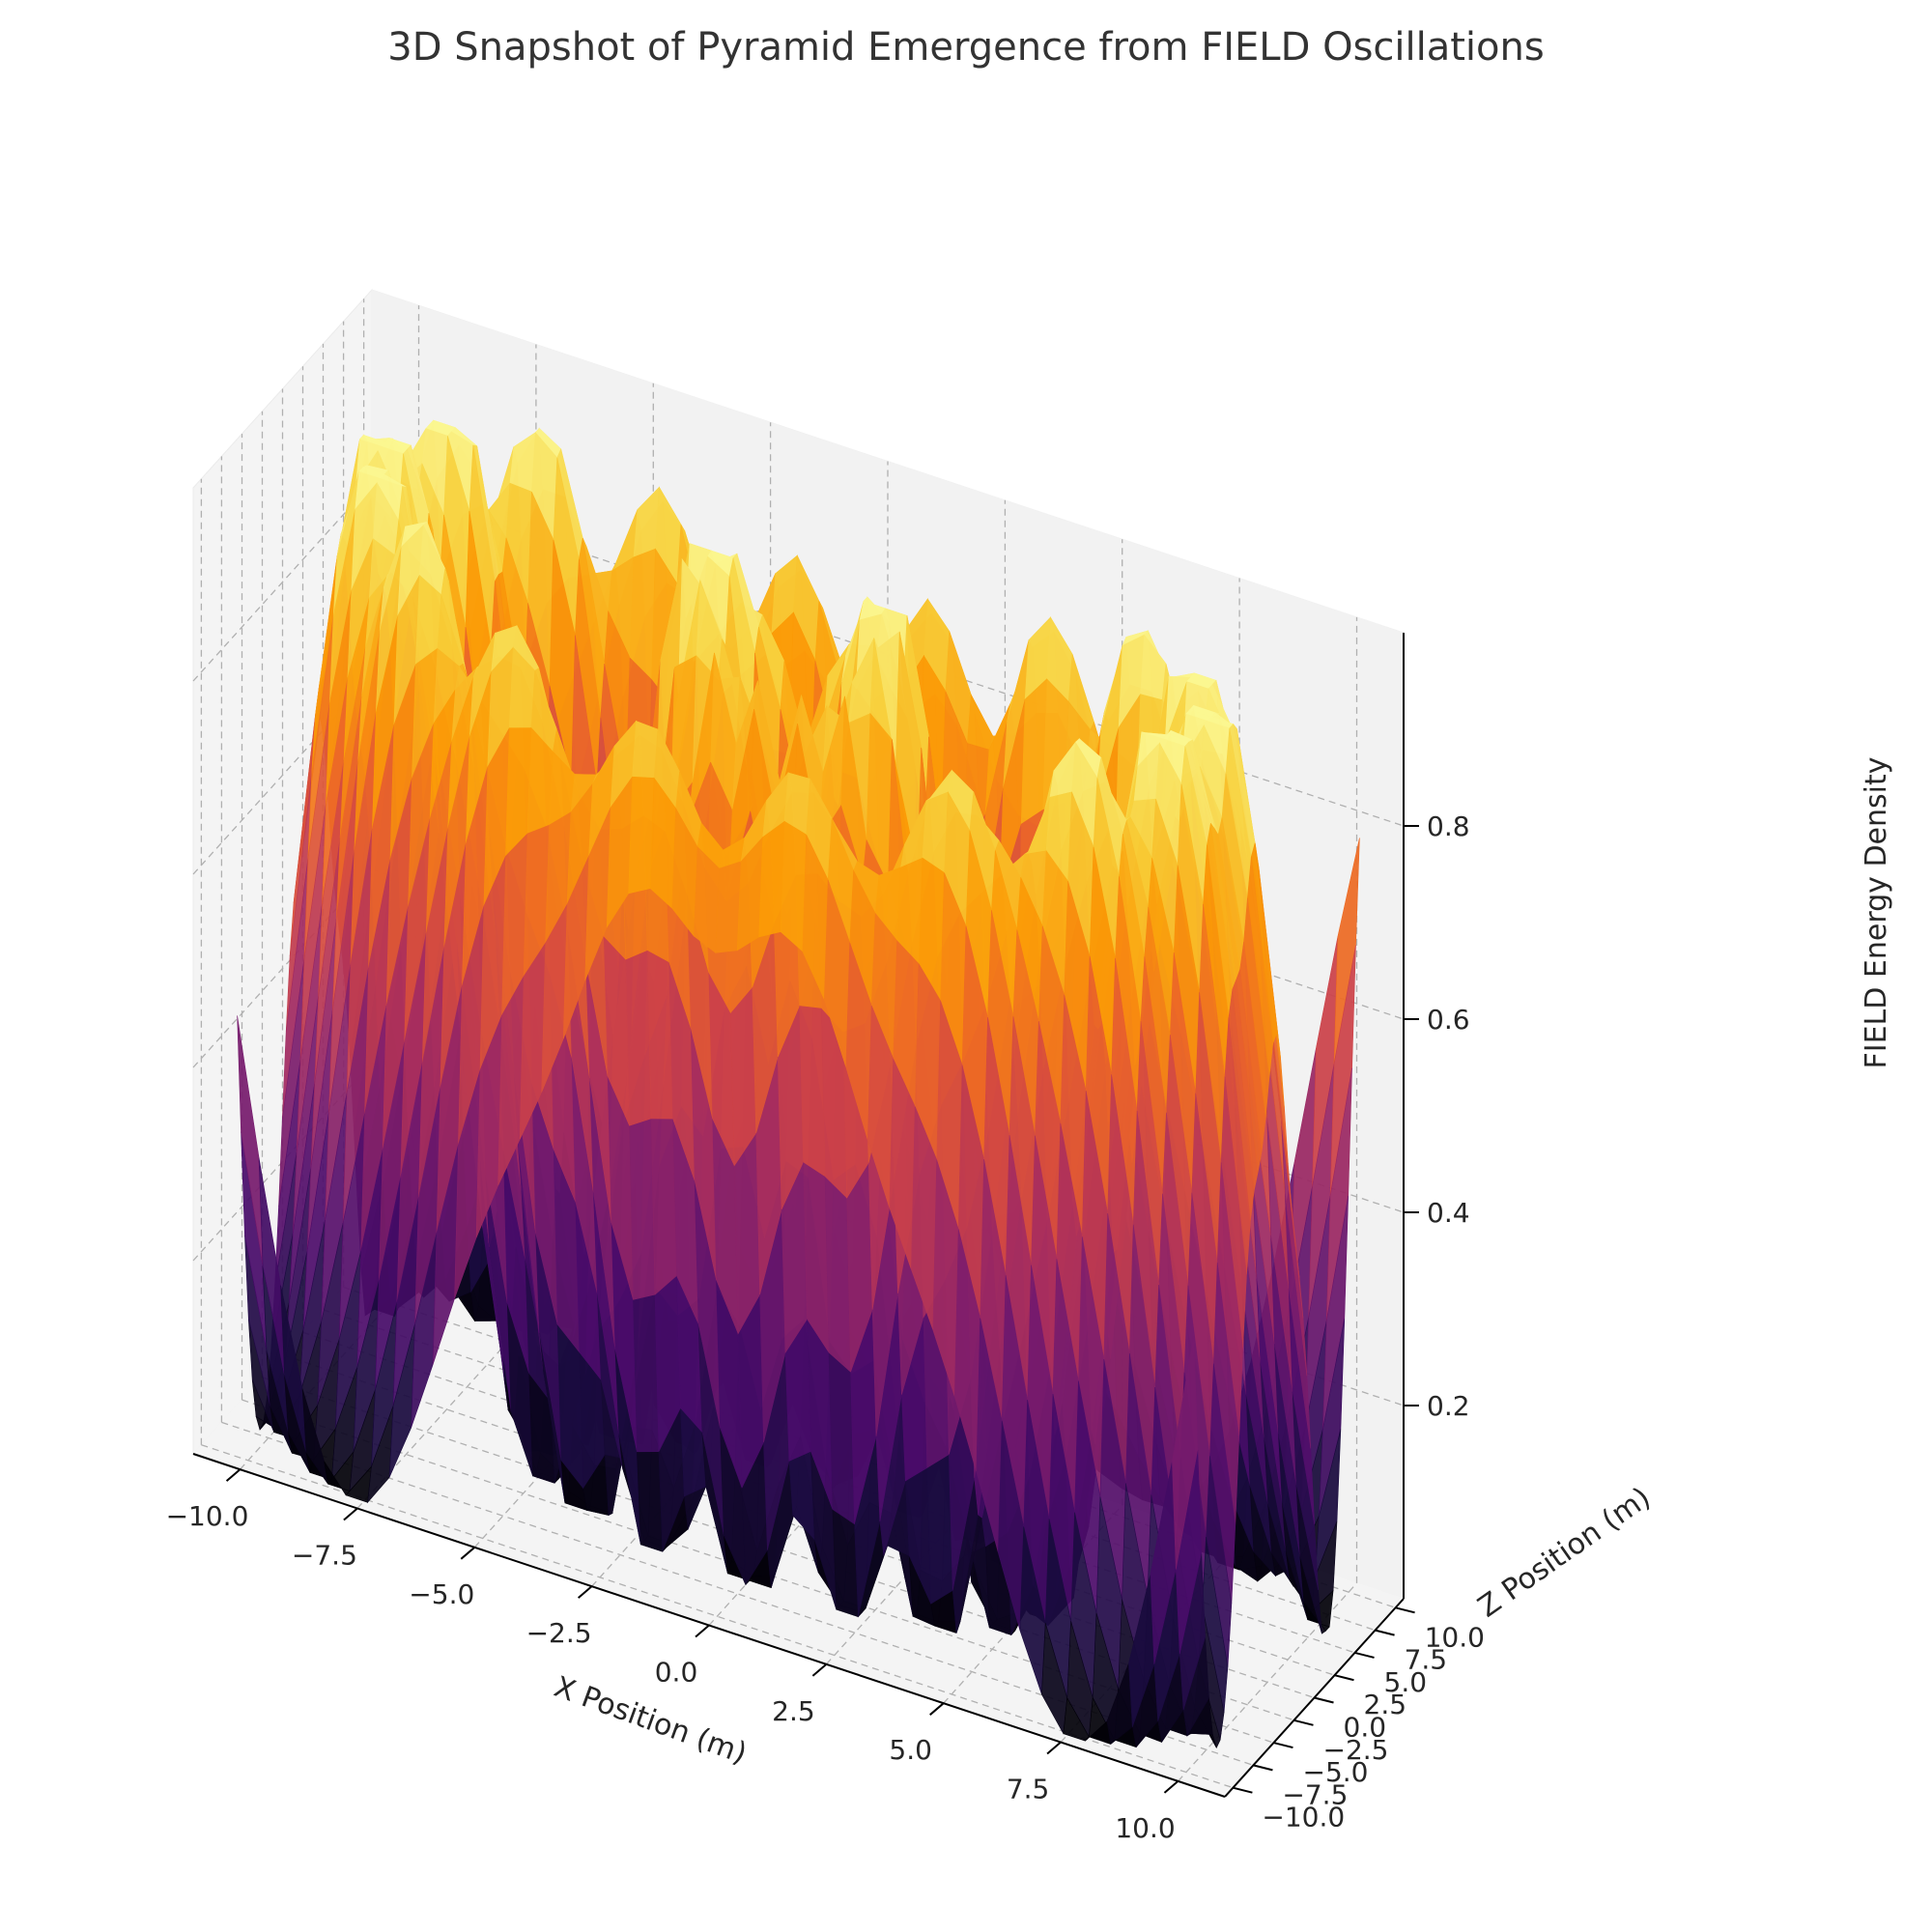 This screenshot has height=1932, width=1932. Describe the element at coordinates (676, 1673) in the screenshot. I see `x-tick-label: 0.0` at that location.